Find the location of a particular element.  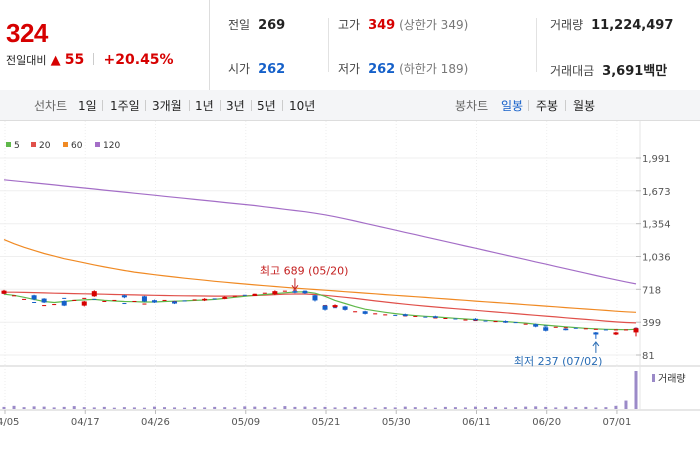

candle-weekly: 주봉 is located at coordinates (547, 106).